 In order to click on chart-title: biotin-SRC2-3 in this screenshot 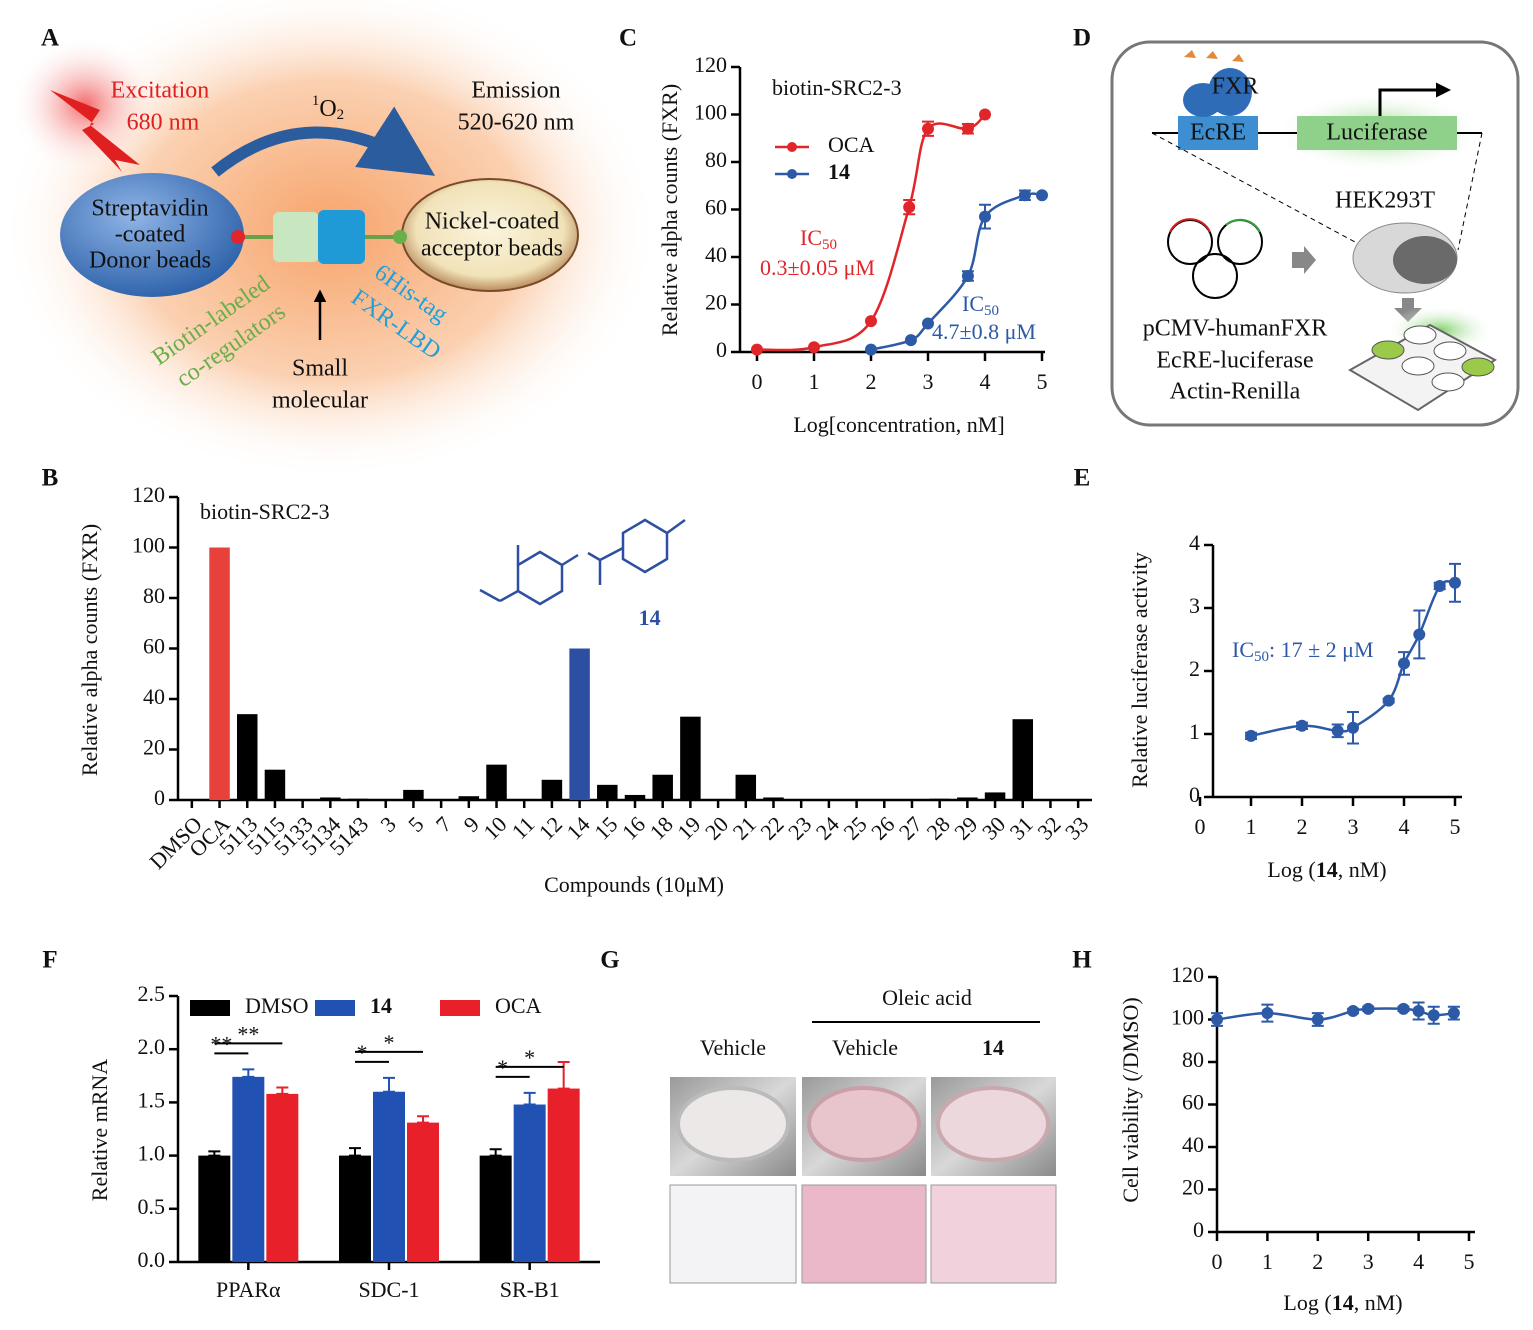, I will do `click(837, 87)`.